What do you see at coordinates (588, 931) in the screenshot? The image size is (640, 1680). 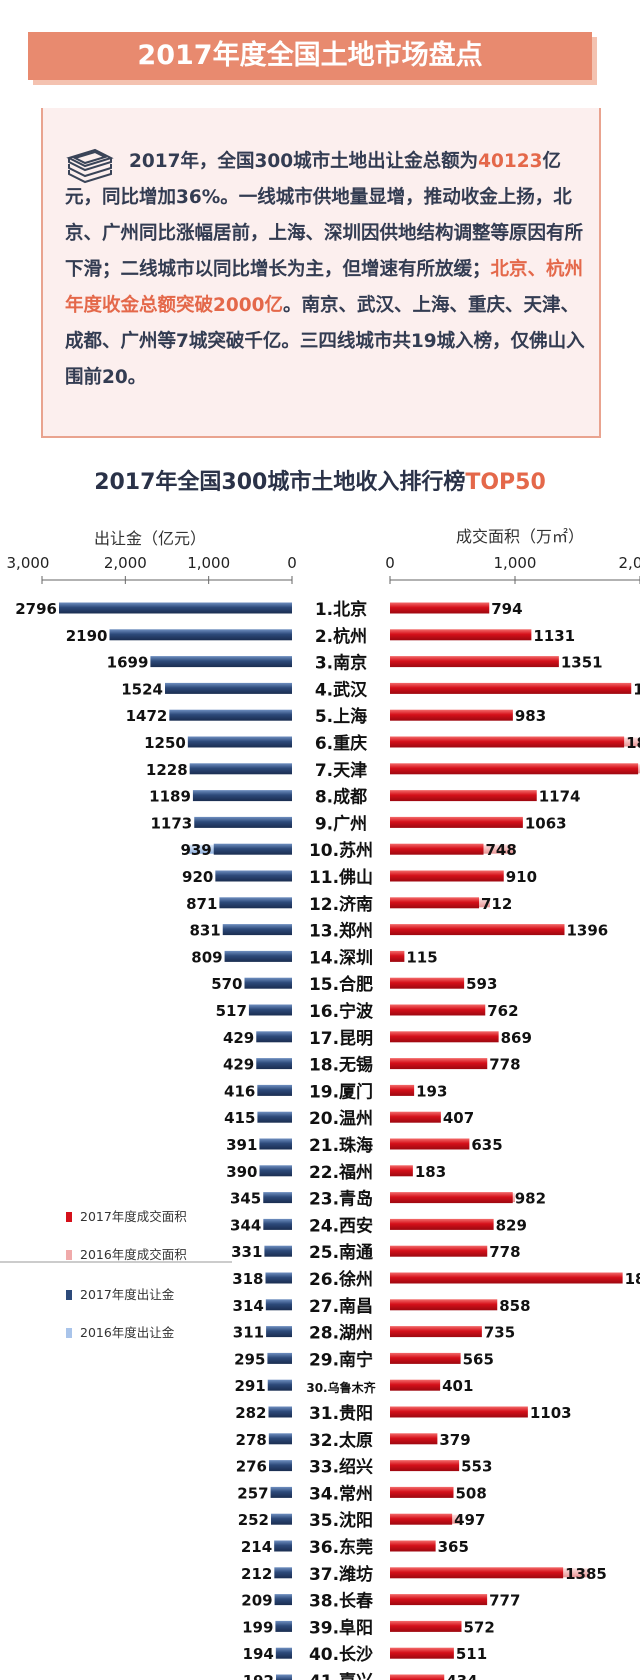 I see `value-label-area: 1396` at bounding box center [588, 931].